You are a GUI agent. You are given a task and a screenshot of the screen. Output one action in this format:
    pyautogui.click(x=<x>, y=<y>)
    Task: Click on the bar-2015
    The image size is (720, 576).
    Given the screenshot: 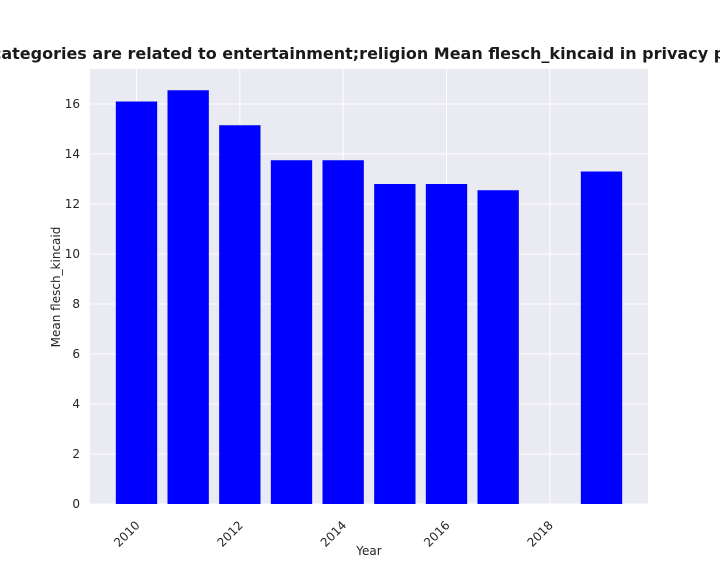 What is the action you would take?
    pyautogui.click(x=395, y=344)
    